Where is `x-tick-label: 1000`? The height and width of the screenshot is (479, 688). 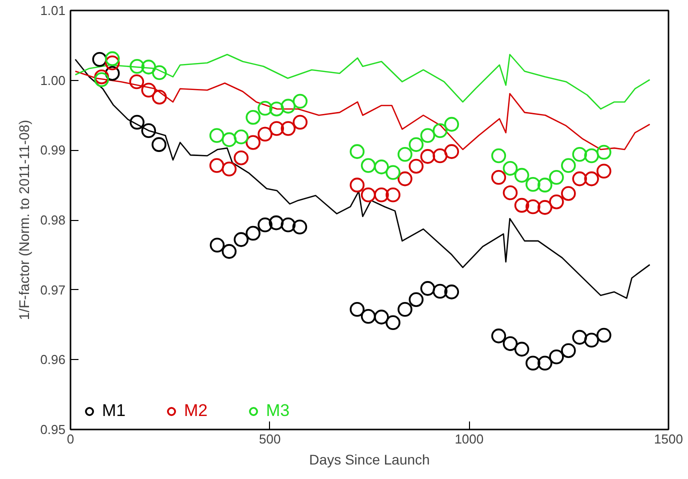 x-tick-label: 1000 is located at coordinates (469, 439).